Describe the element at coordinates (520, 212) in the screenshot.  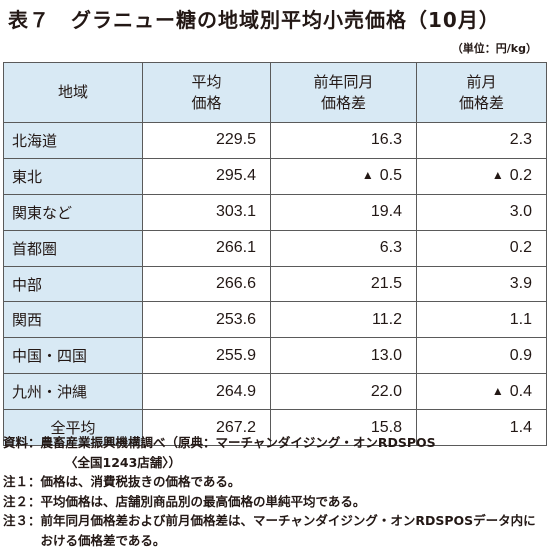
I see `mom-difference-value: 3.0` at that location.